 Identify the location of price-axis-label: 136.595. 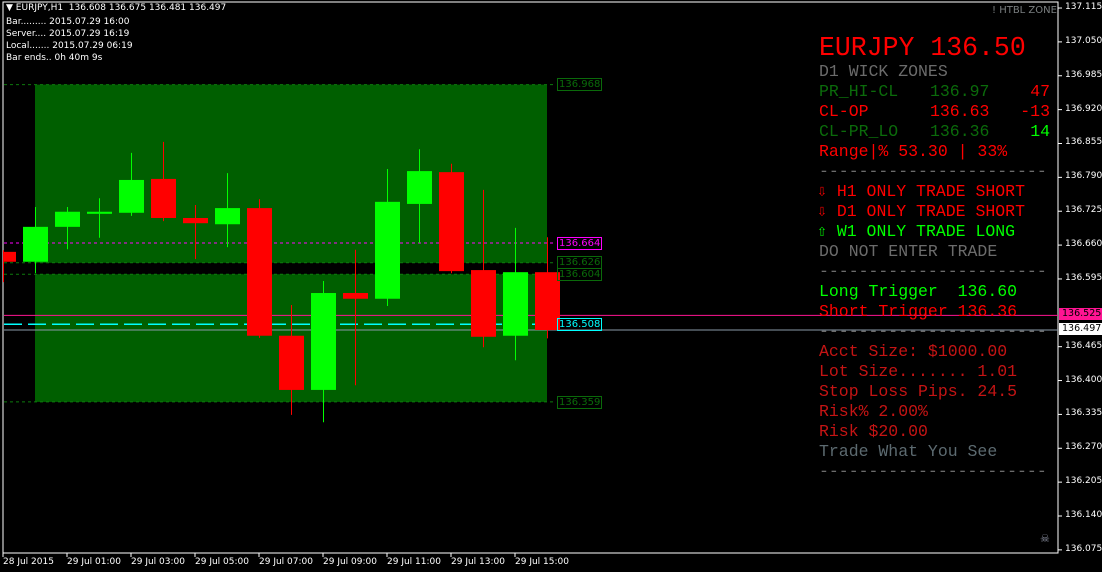
(1083, 277).